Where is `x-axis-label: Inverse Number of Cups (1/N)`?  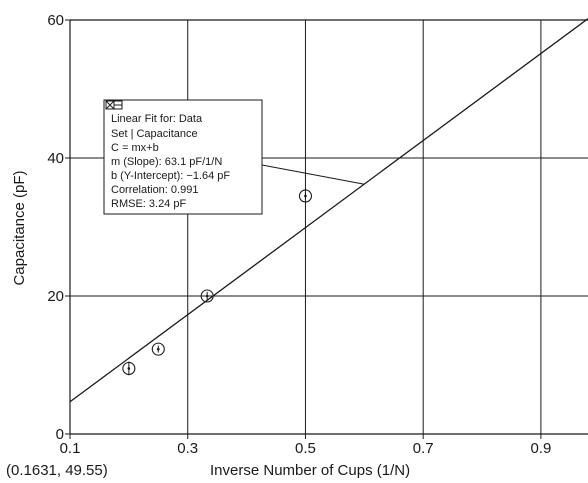
x-axis-label: Inverse Number of Cups (1/N) is located at coordinates (310, 470).